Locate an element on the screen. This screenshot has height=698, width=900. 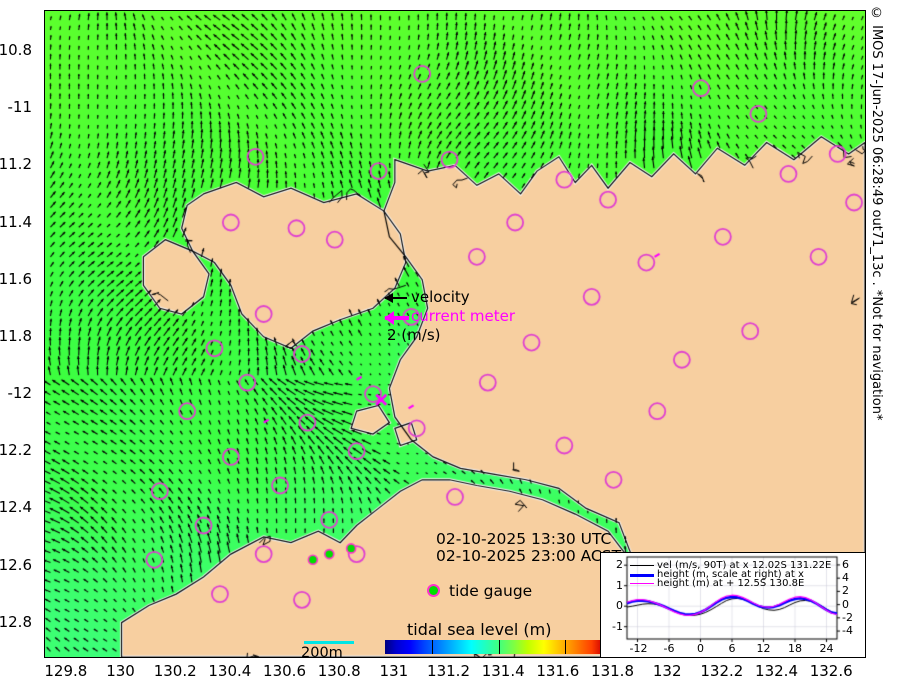
y-axis-tick-label: -12.4 is located at coordinates (16, 507).